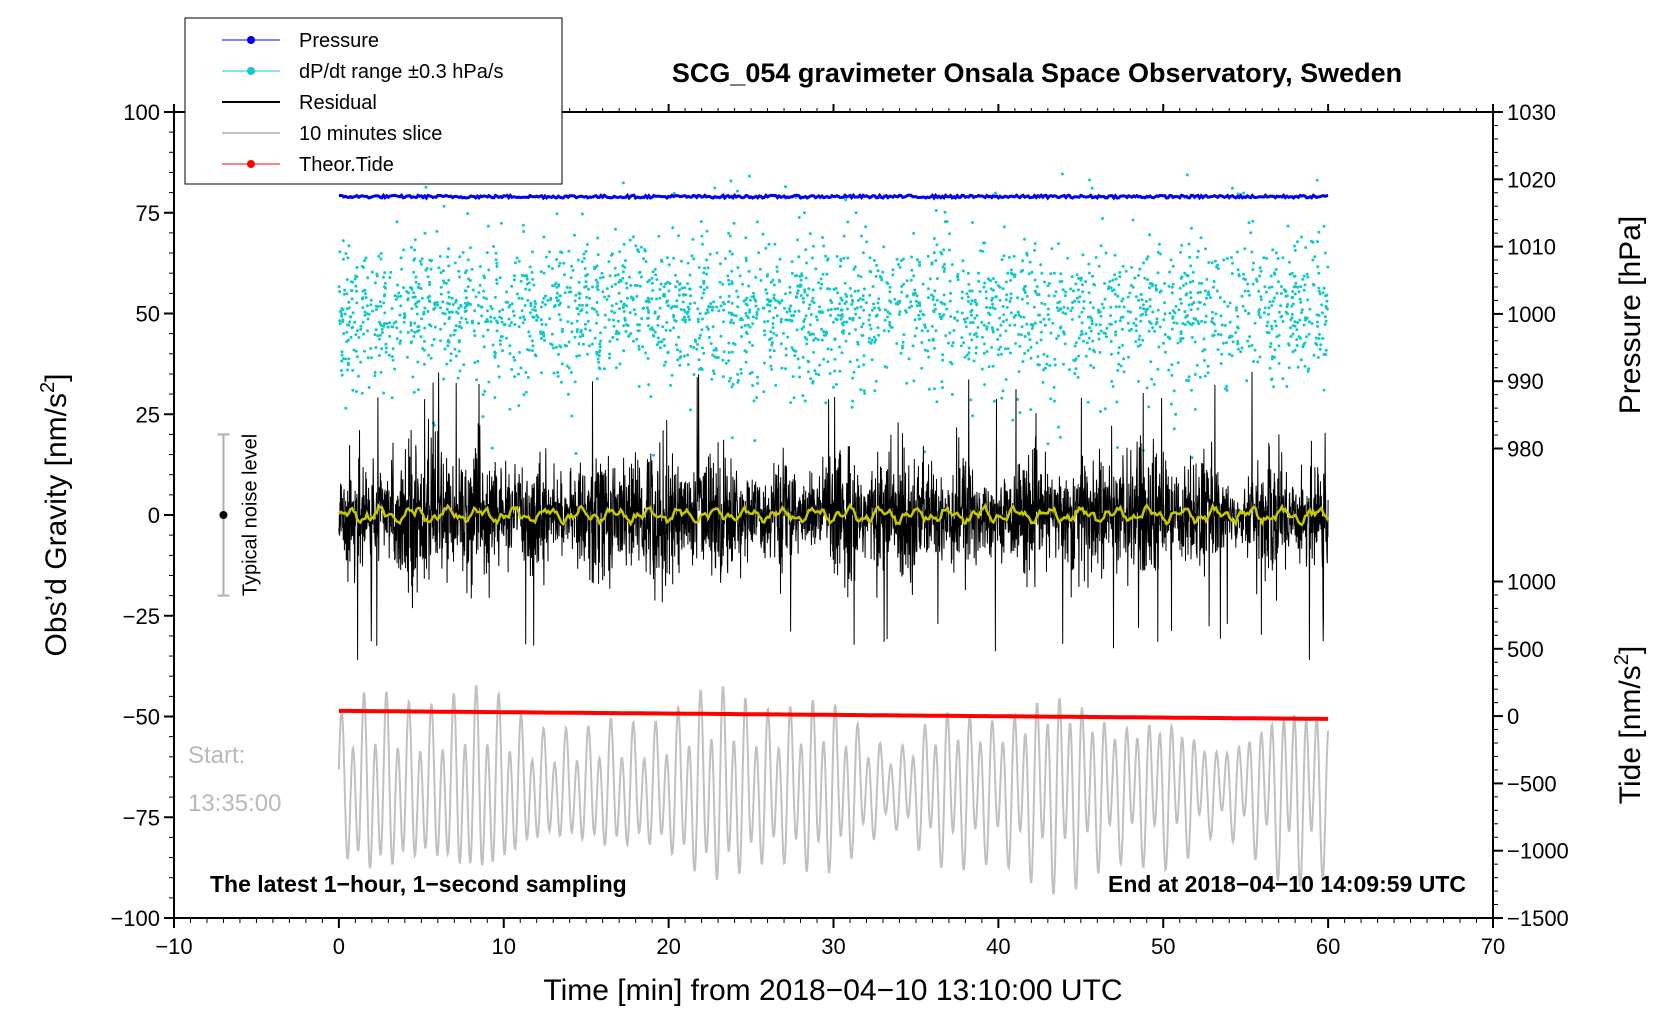 This screenshot has width=1676, height=1020. Describe the element at coordinates (1531, 247) in the screenshot. I see `pressure-tick-label: 1010` at that location.